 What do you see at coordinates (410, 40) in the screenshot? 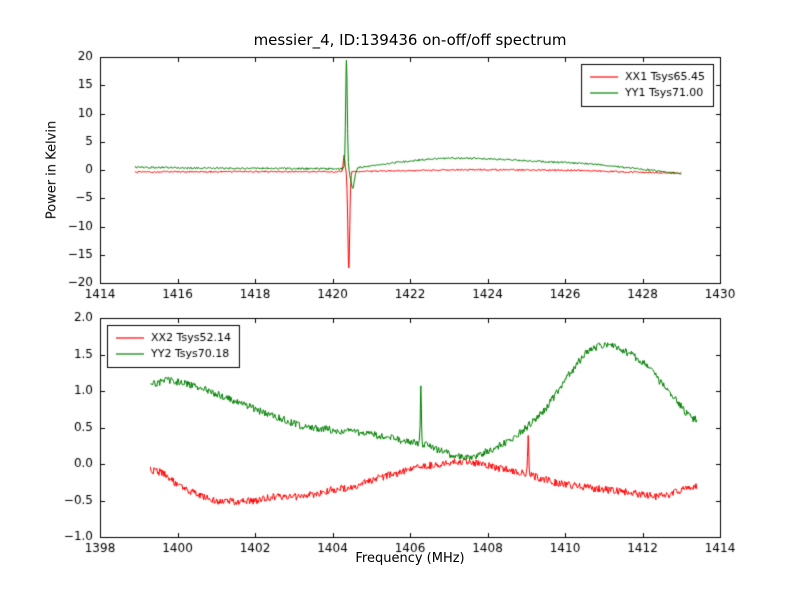
I see `chart-title: messier_4, ID:139436 on-off/off spectrum` at bounding box center [410, 40].